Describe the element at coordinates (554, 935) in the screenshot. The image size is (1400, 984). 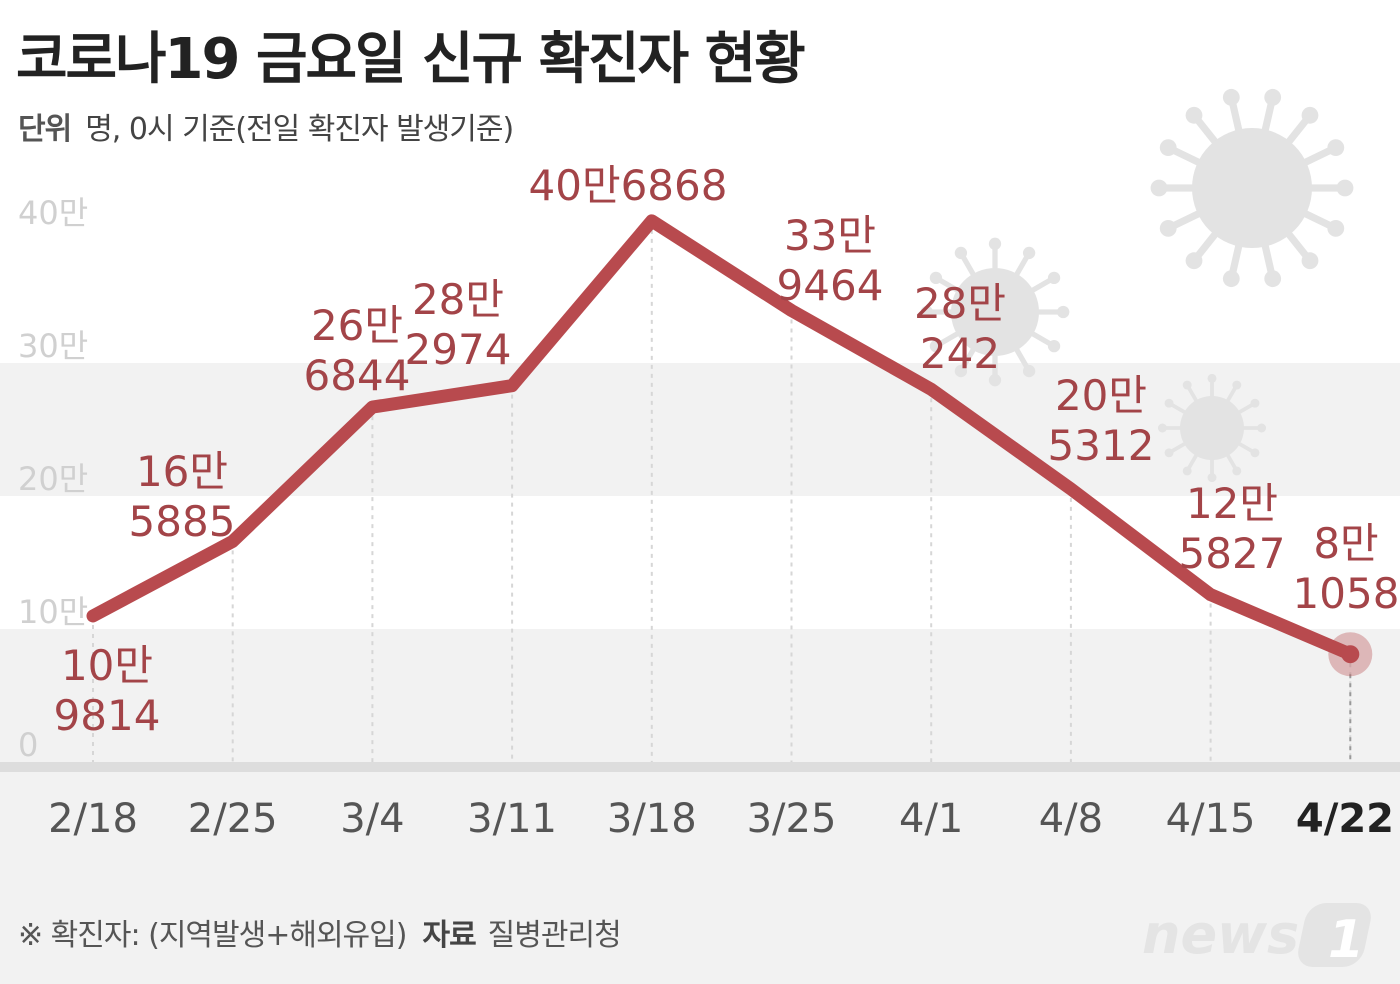
I see `source-name: 질병관리청` at that location.